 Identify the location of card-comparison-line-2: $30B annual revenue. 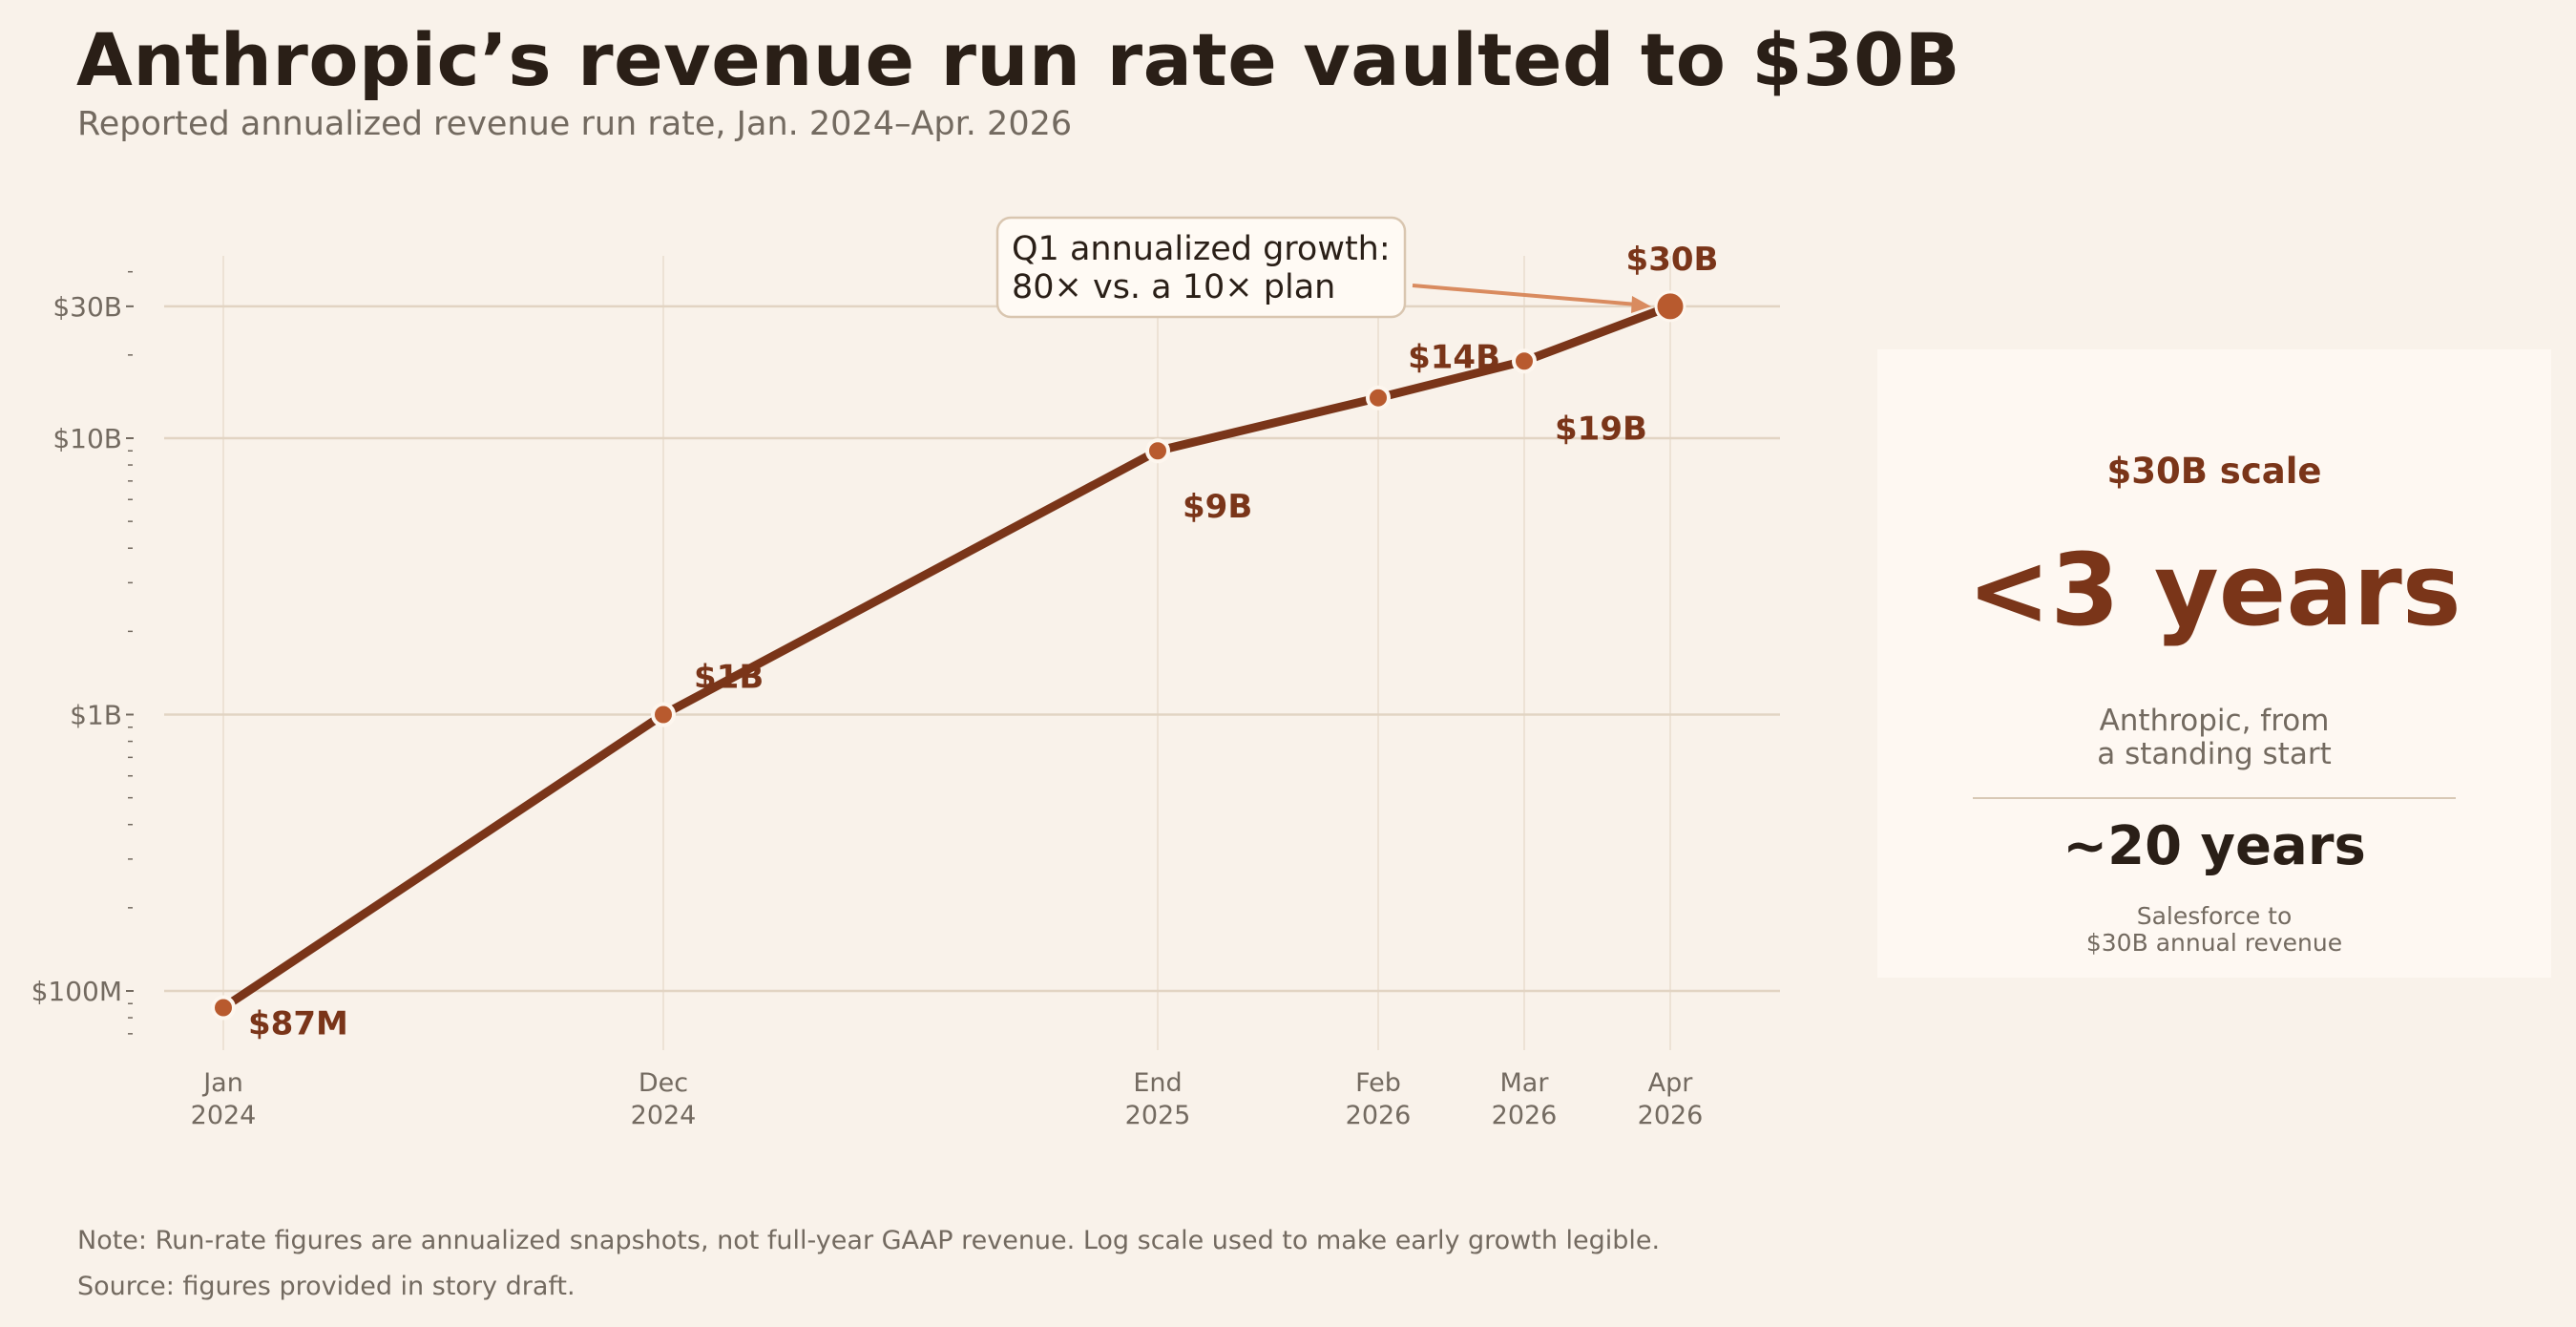
(2214, 943).